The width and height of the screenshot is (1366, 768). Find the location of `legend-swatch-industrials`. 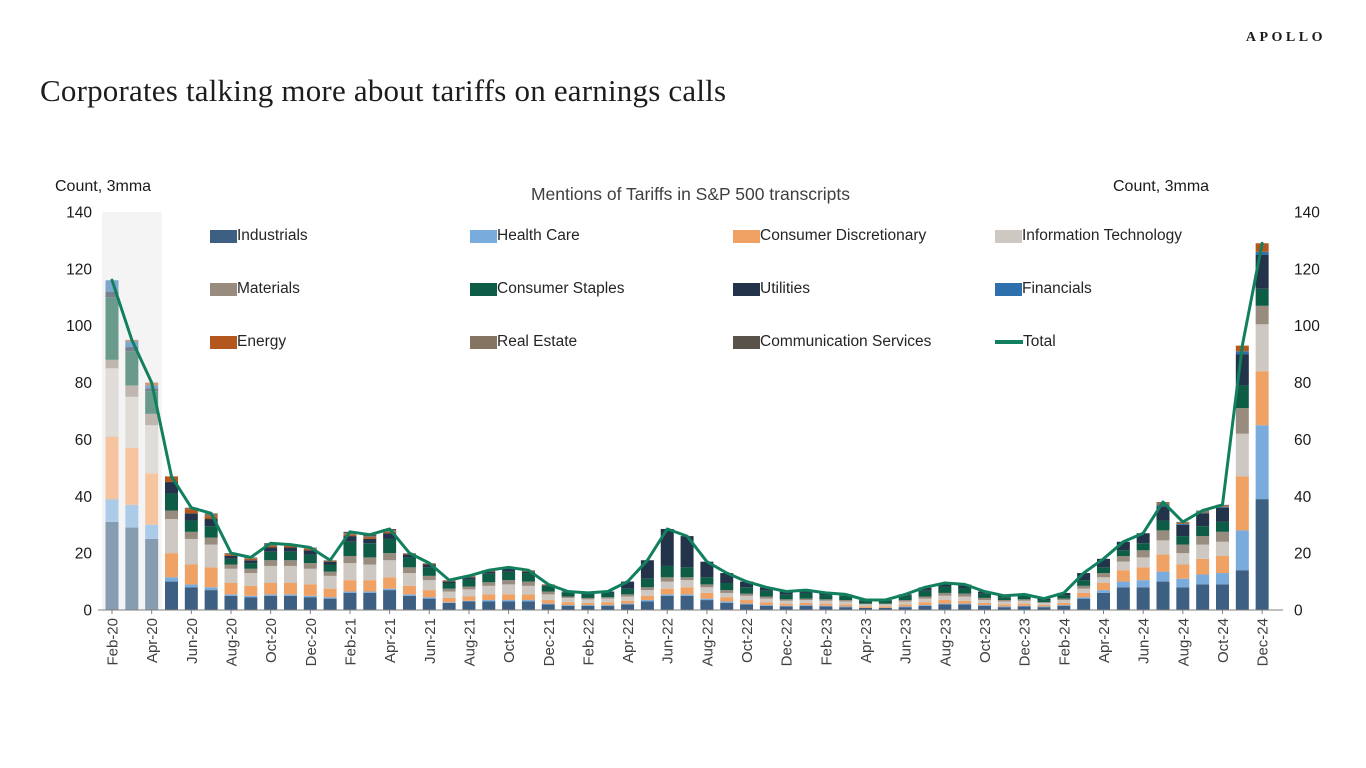

legend-swatch-industrials is located at coordinates (223, 236).